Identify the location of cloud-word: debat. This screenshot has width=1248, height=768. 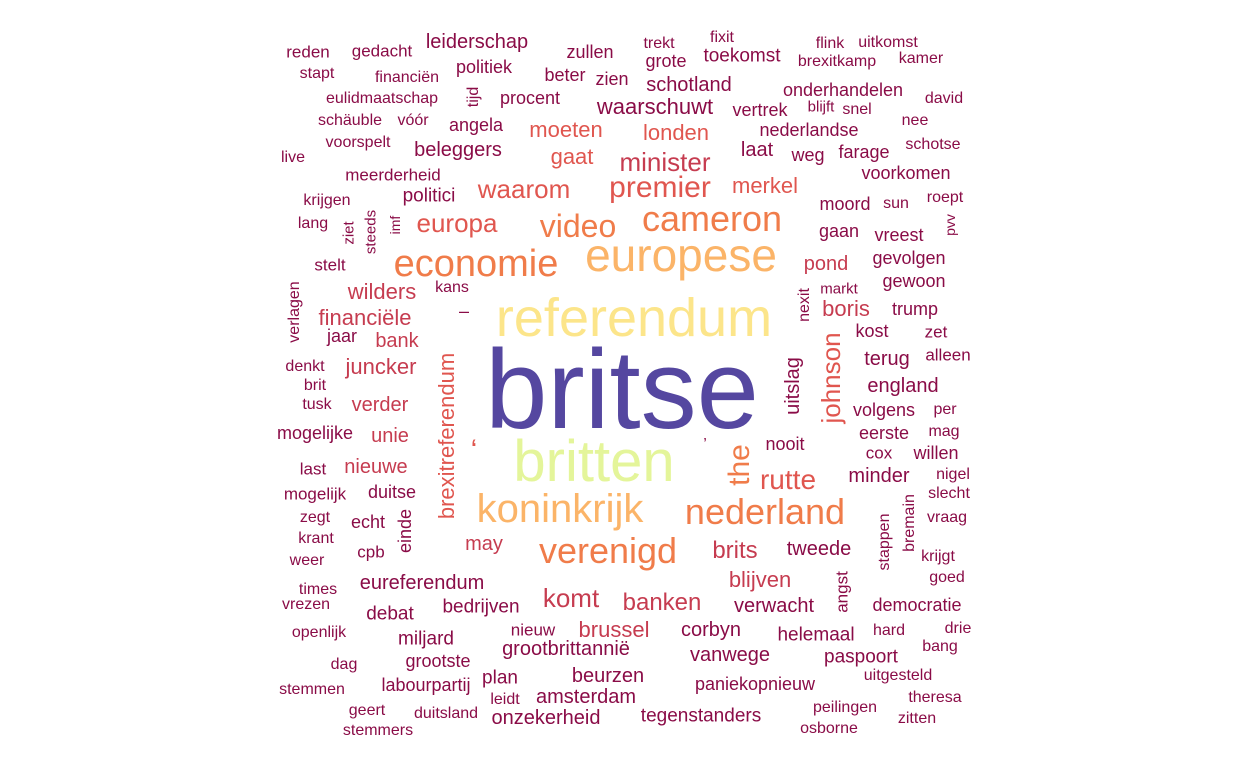
(390, 614).